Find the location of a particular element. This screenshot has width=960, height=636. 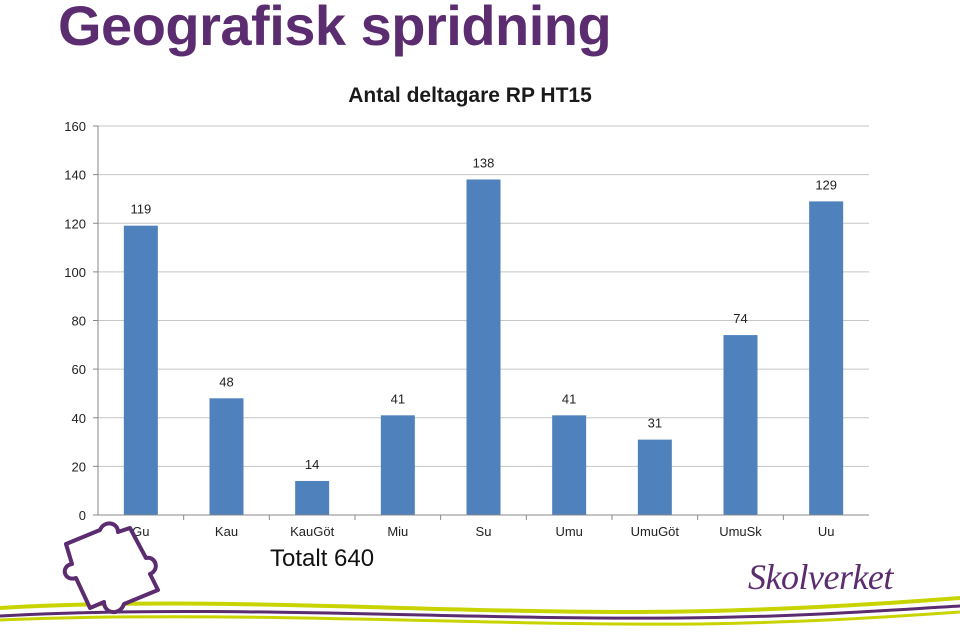

slide-title: Geografisk spridning is located at coordinates (335, 28).